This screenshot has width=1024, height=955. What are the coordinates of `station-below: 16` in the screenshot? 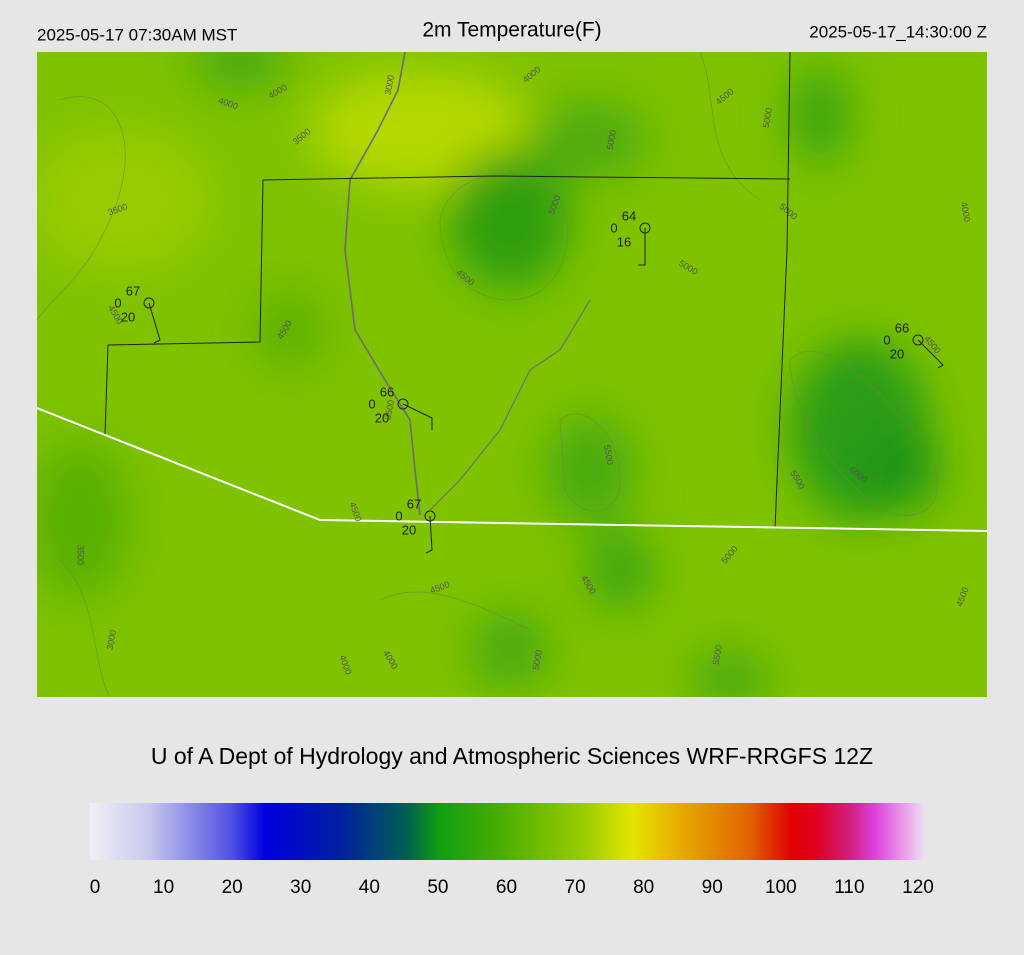 It's located at (624, 241).